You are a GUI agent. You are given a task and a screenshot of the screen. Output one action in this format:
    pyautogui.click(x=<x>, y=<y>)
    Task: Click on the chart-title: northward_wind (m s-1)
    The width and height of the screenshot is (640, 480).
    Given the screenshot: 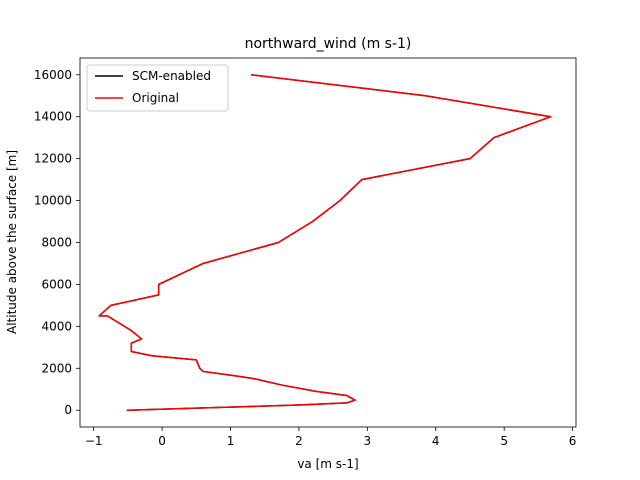 What is the action you would take?
    pyautogui.click(x=328, y=44)
    